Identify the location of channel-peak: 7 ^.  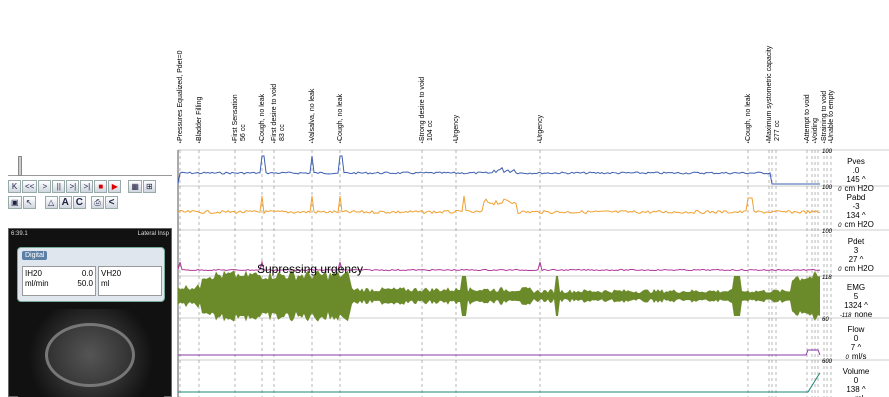
(856, 347).